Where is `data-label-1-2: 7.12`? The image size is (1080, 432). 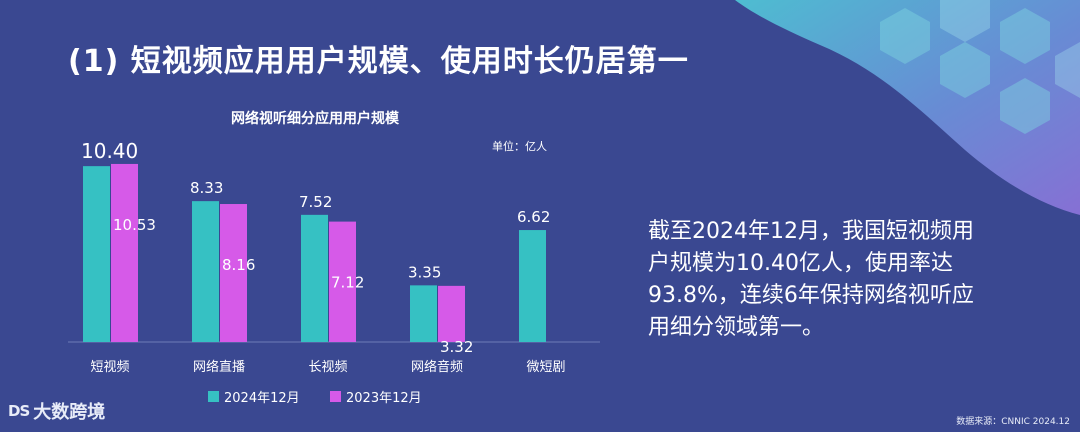 data-label-1-2: 7.12 is located at coordinates (347, 283).